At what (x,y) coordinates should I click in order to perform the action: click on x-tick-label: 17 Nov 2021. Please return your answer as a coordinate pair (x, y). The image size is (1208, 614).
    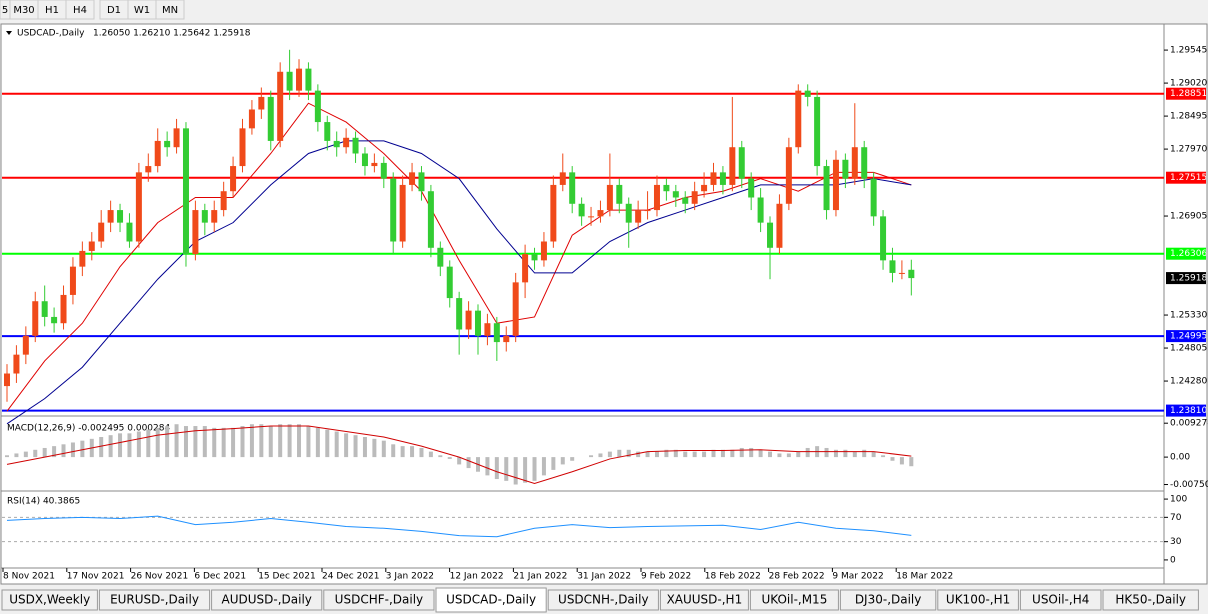
    Looking at the image, I should click on (96, 577).